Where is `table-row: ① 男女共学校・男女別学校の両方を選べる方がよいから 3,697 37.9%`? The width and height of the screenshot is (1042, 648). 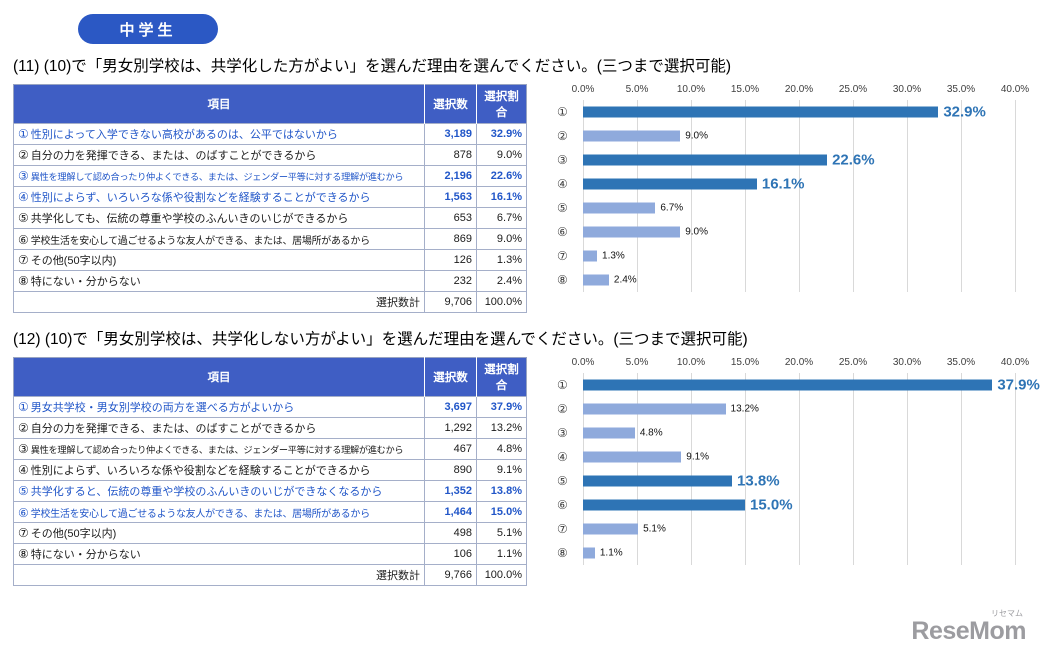 table-row: ① 男女共学校・男女別学校の両方を選べる方がよいから 3,697 37.9% is located at coordinates (270, 407).